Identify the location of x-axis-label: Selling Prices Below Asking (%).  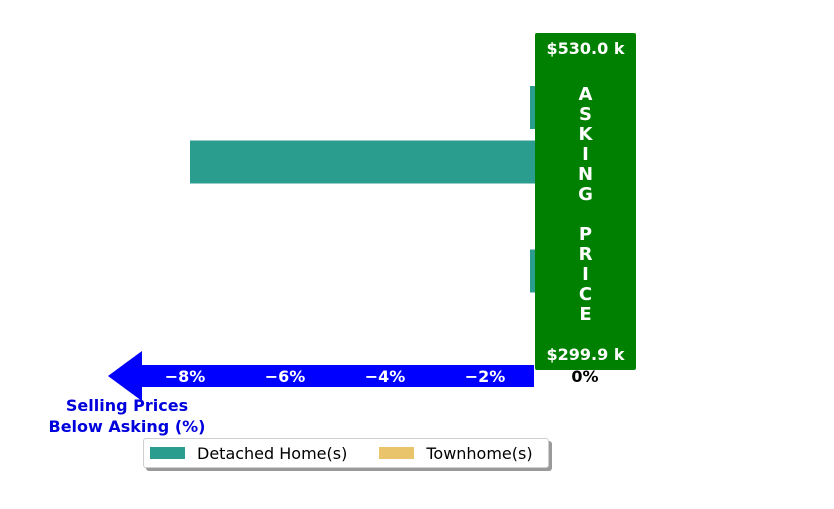
(127, 416).